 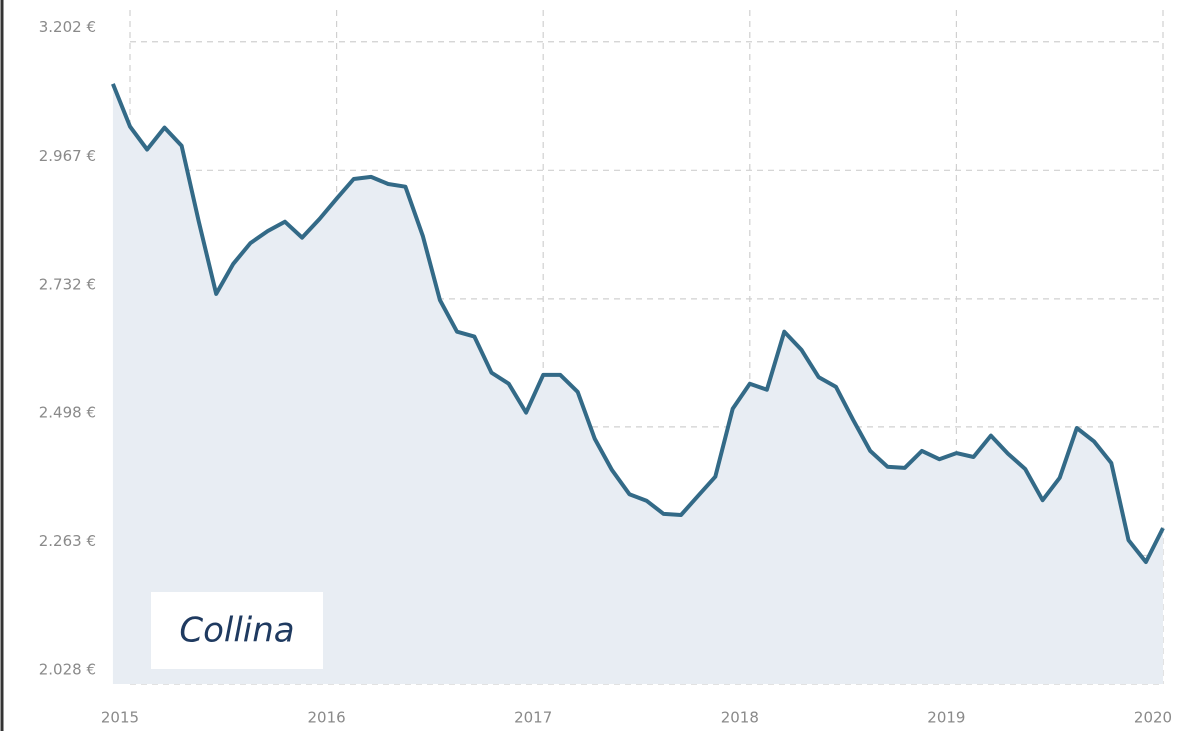 I want to click on x-tick-label: 2019, so click(x=946, y=718).